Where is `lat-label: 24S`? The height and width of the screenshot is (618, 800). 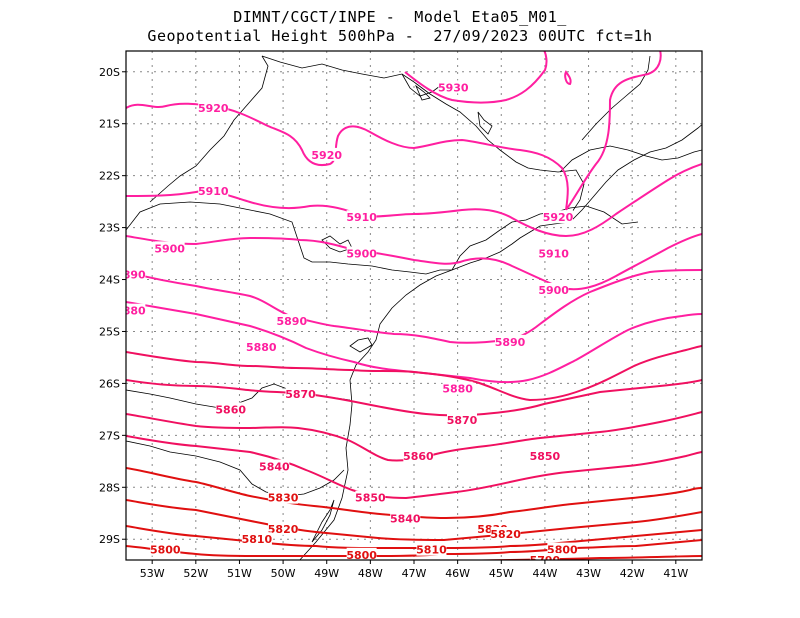 lat-label: 24S is located at coordinates (109, 280).